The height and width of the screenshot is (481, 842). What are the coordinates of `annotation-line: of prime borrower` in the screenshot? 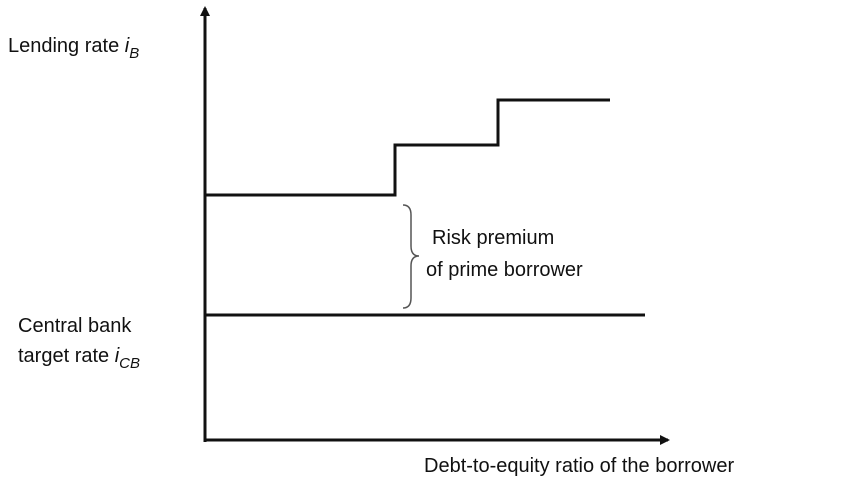 It's located at (504, 270).